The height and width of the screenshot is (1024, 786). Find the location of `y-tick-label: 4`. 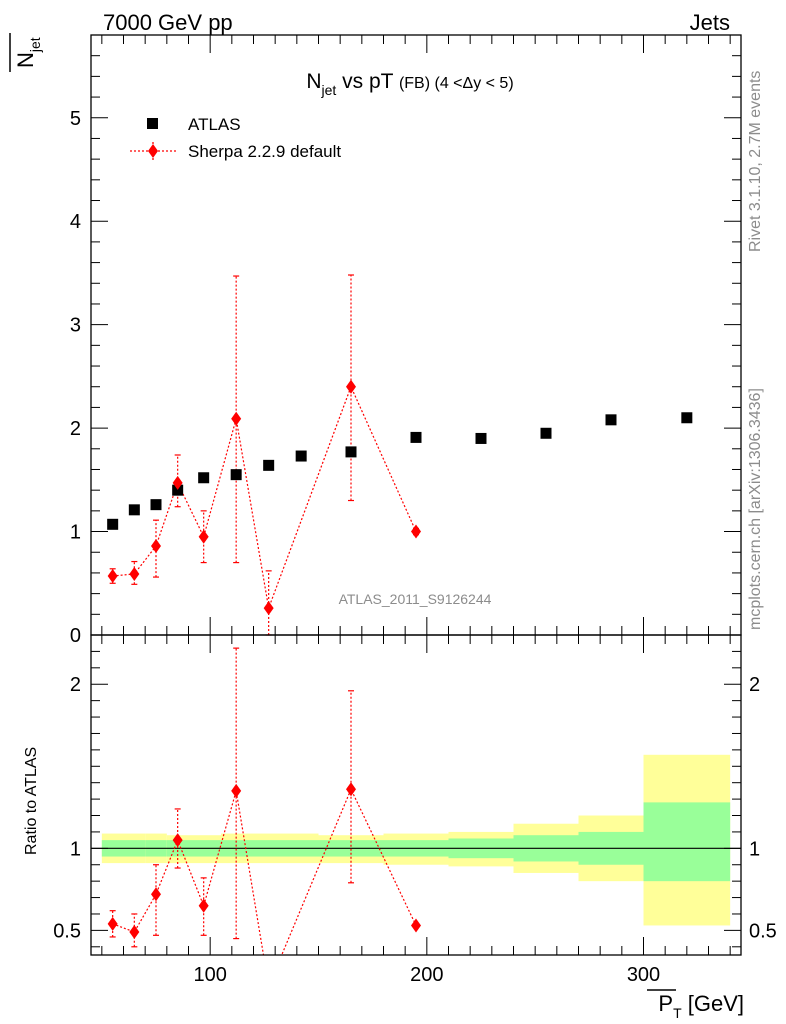

y-tick-label: 4 is located at coordinates (75, 222).